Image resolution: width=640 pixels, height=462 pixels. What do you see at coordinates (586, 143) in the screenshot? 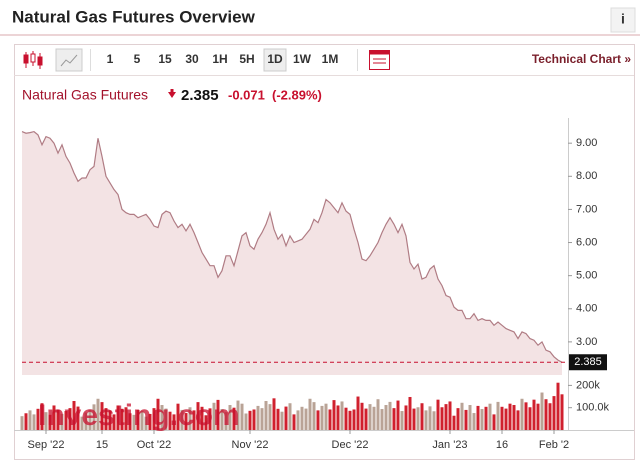
I see `y-tick-label: 9.00` at bounding box center [586, 143].